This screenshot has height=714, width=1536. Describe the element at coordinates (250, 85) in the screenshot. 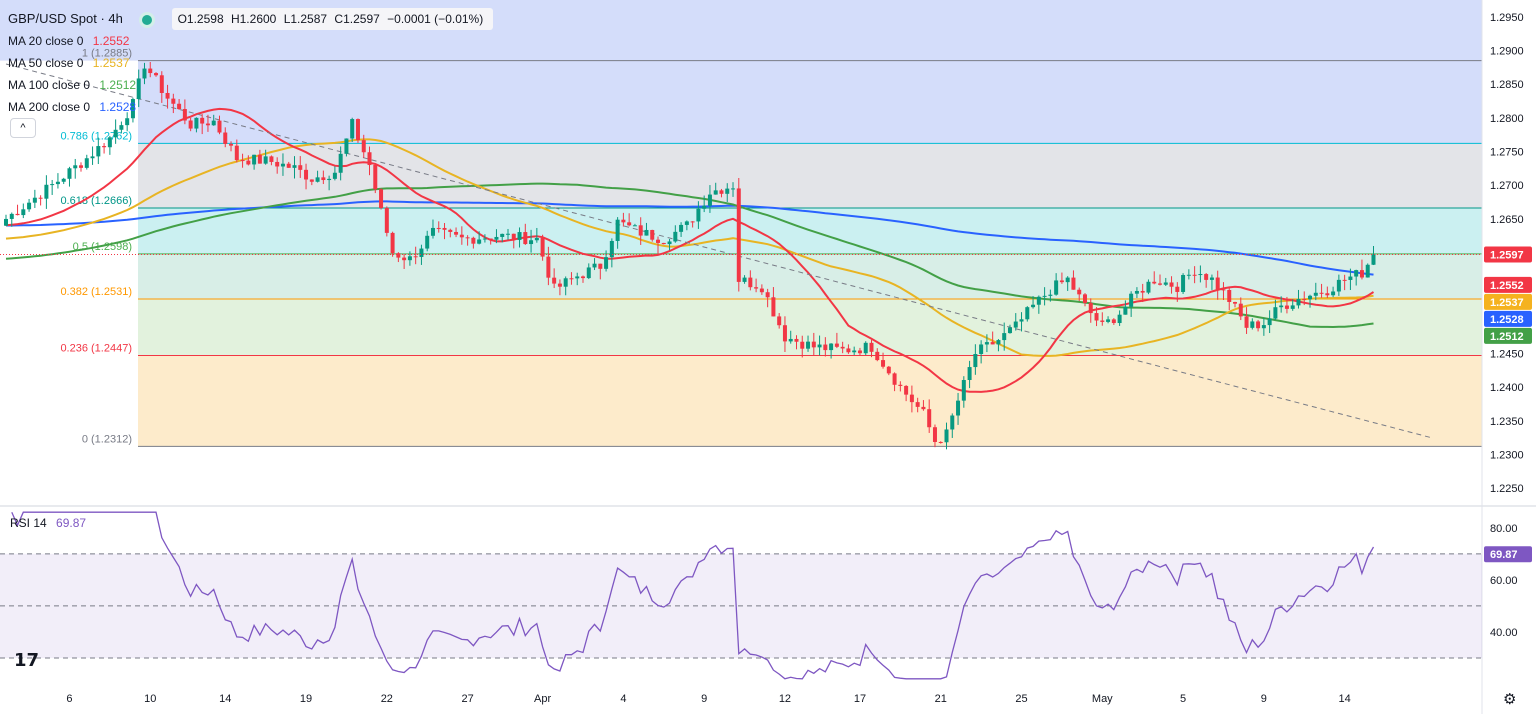

I see `indicator-ma100: MA 100 close 0 1.2512` at that location.